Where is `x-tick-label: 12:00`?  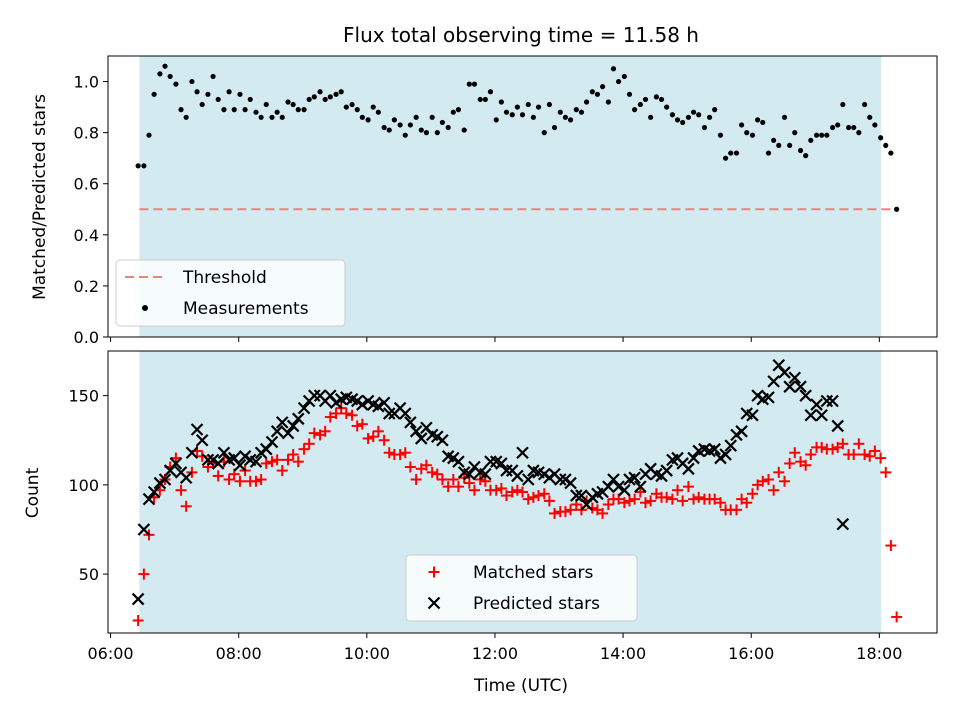
x-tick-label: 12:00 is located at coordinates (495, 653).